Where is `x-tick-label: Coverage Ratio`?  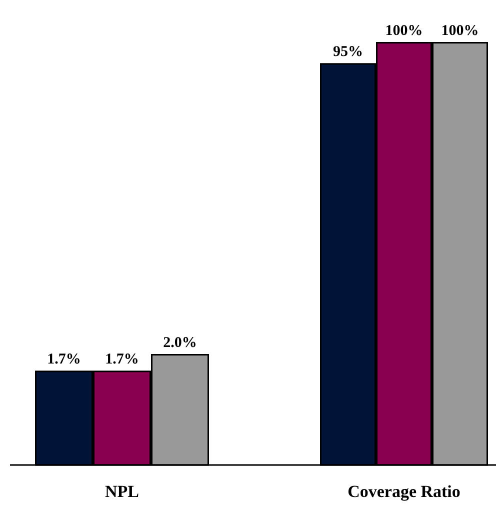 x-tick-label: Coverage Ratio is located at coordinates (404, 491).